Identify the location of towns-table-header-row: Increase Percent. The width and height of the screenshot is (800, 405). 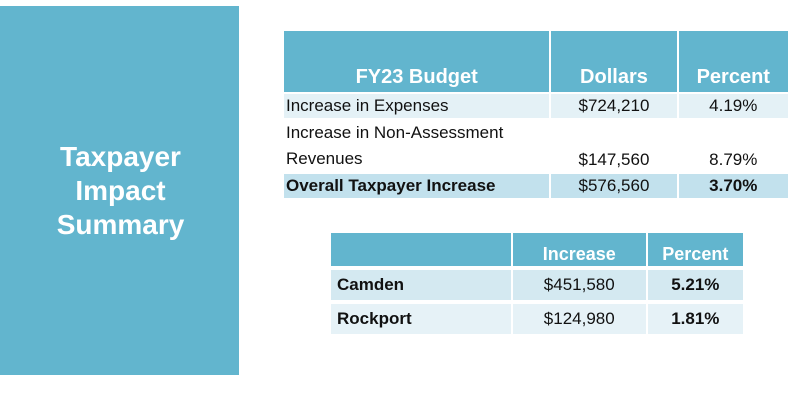
(537, 250).